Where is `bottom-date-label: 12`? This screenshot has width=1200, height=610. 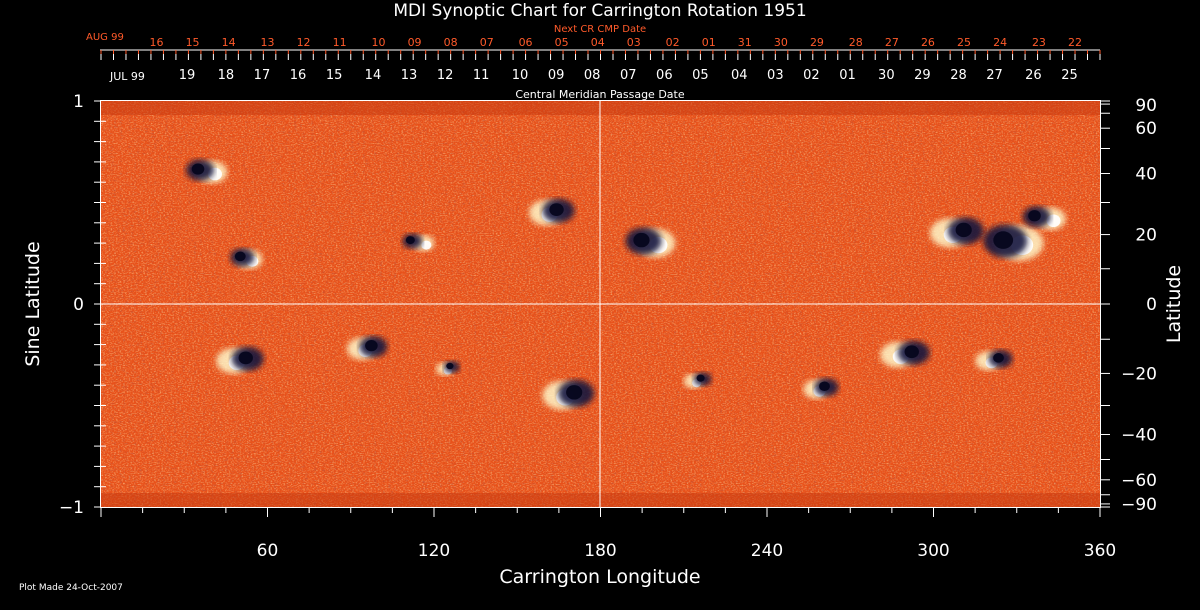 bottom-date-label: 12 is located at coordinates (445, 75).